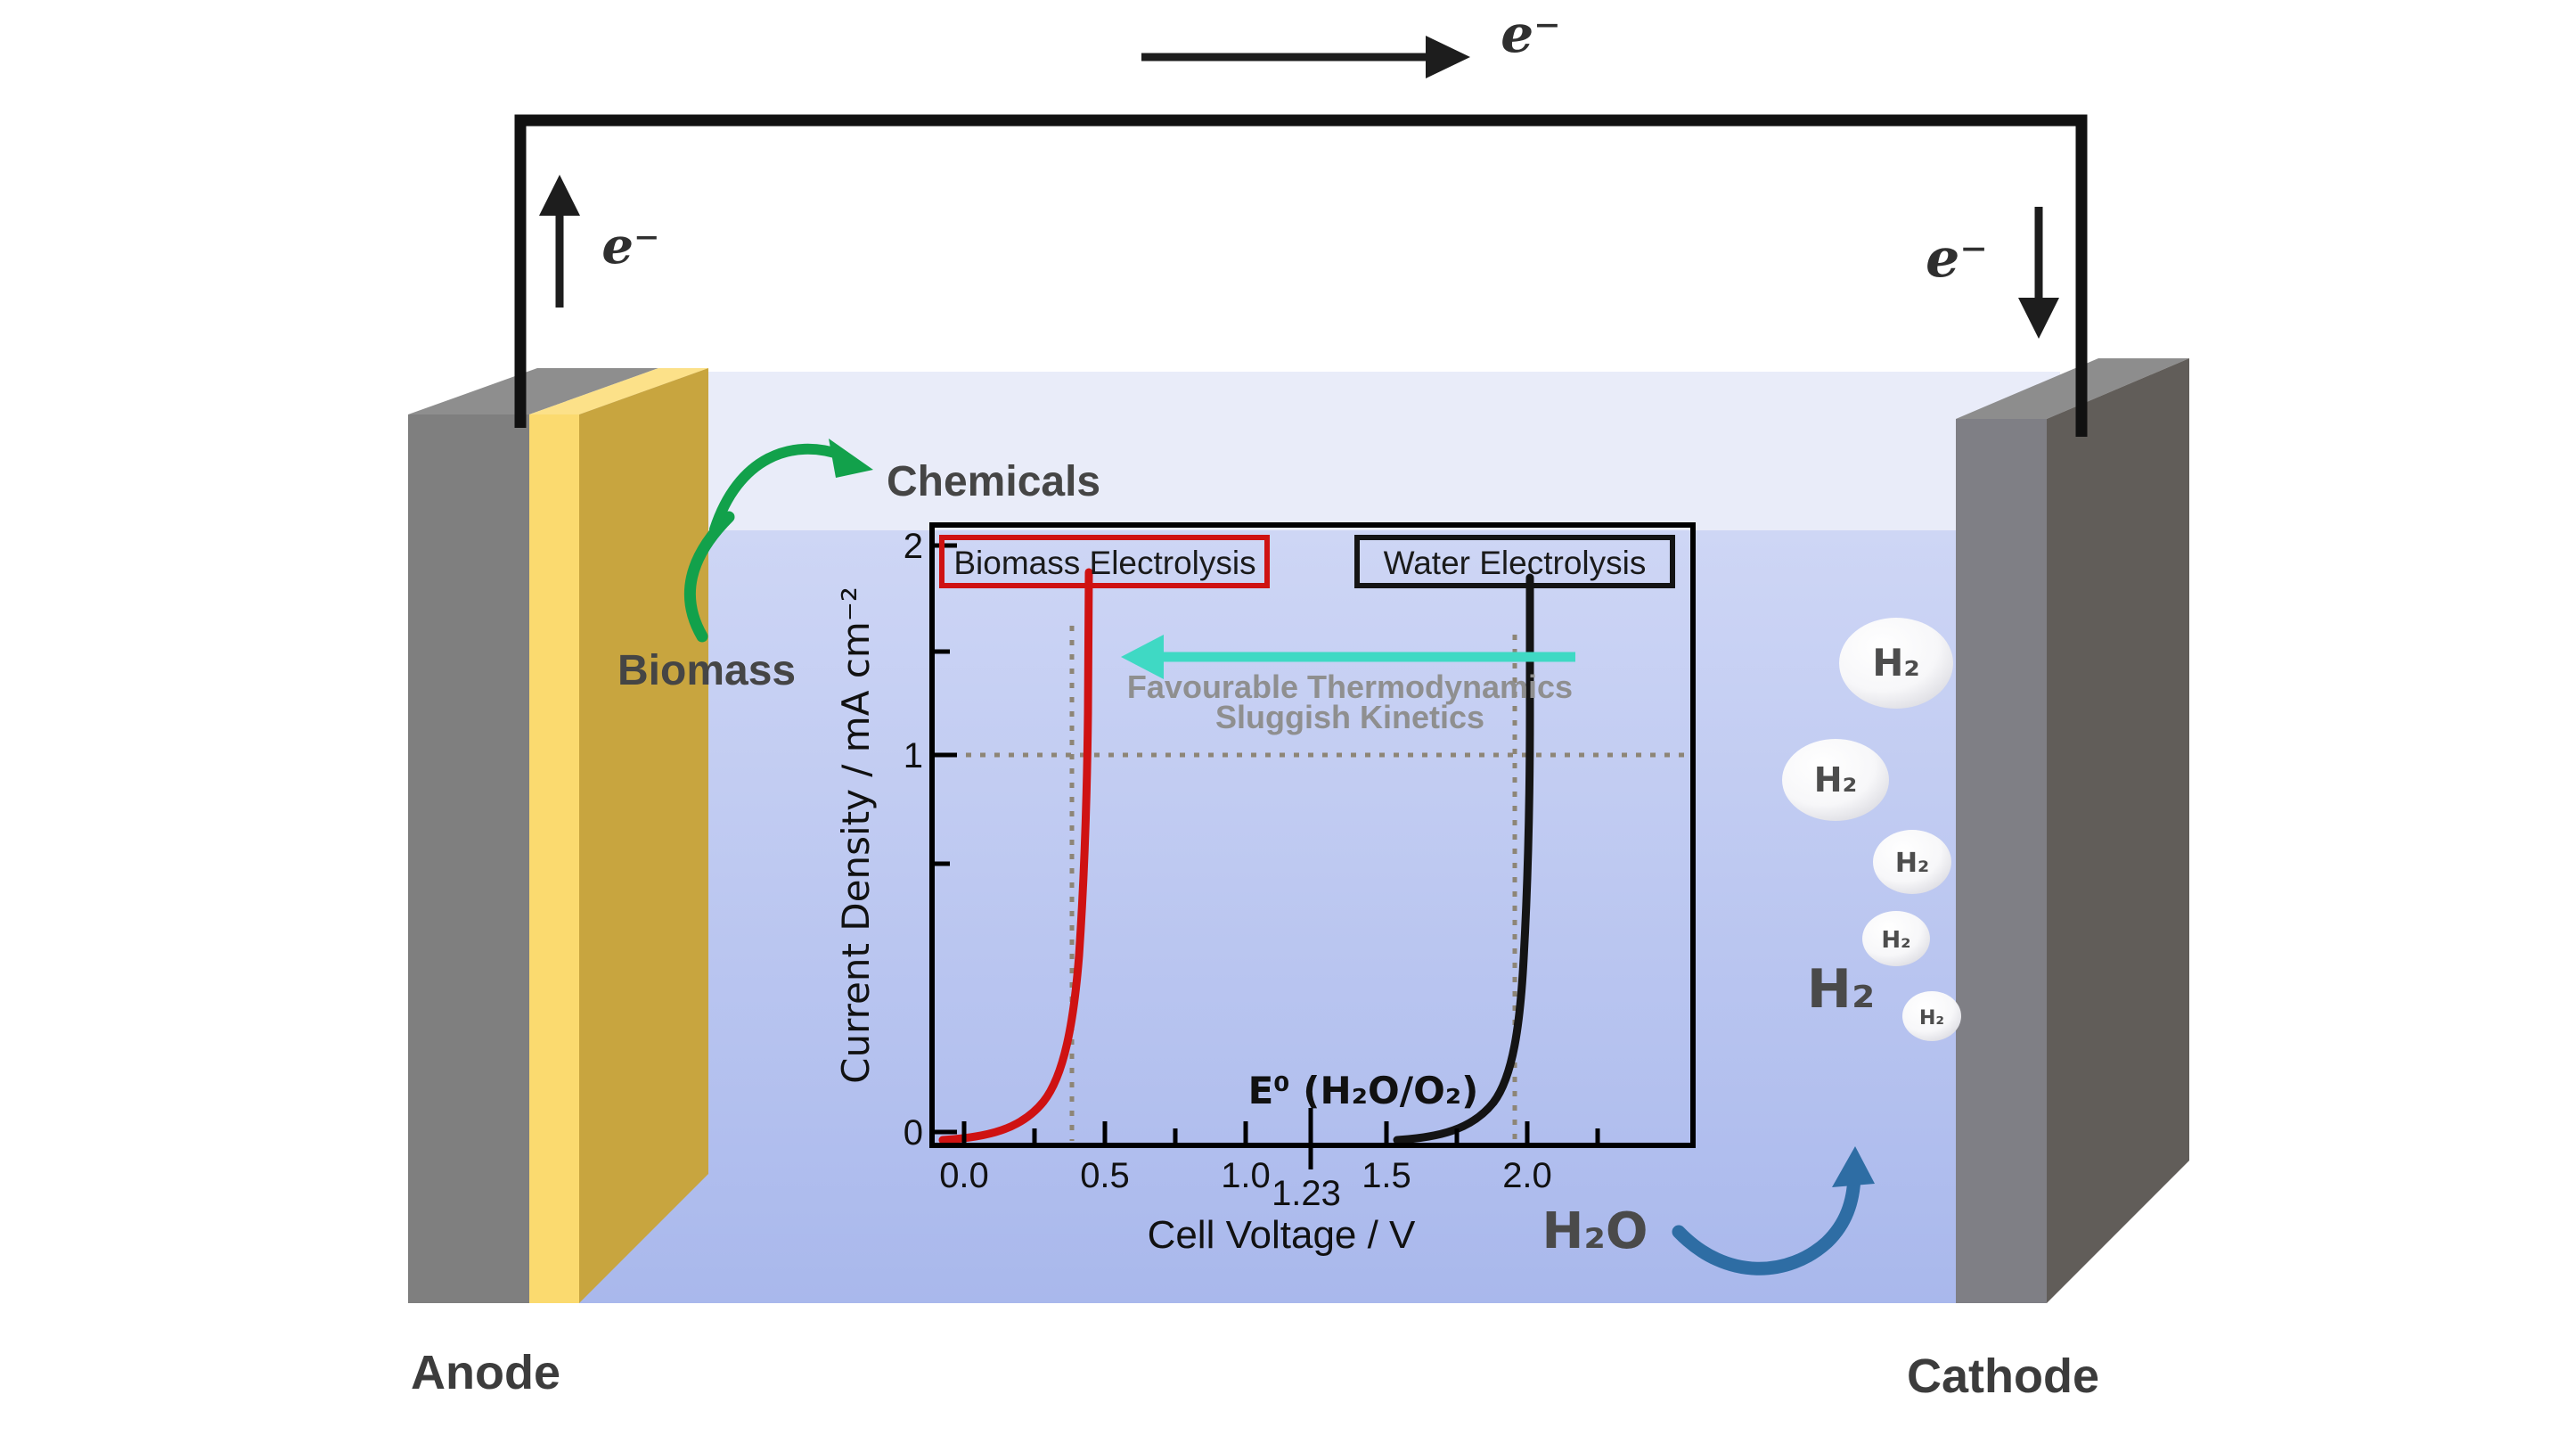 This screenshot has width=2576, height=1452. Describe the element at coordinates (2003, 1376) in the screenshot. I see `cathode-caption: Cathode` at that location.